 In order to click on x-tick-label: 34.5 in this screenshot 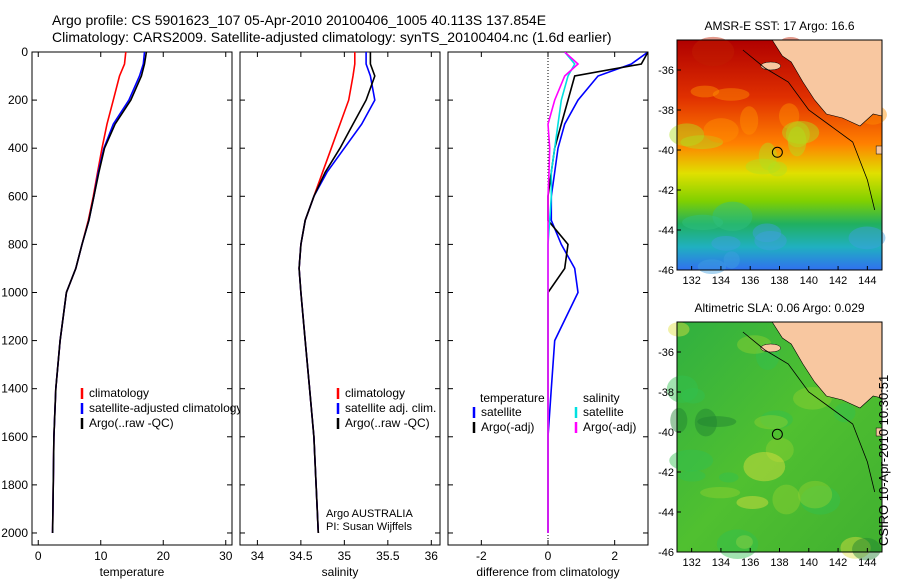, I will do `click(301, 556)`.